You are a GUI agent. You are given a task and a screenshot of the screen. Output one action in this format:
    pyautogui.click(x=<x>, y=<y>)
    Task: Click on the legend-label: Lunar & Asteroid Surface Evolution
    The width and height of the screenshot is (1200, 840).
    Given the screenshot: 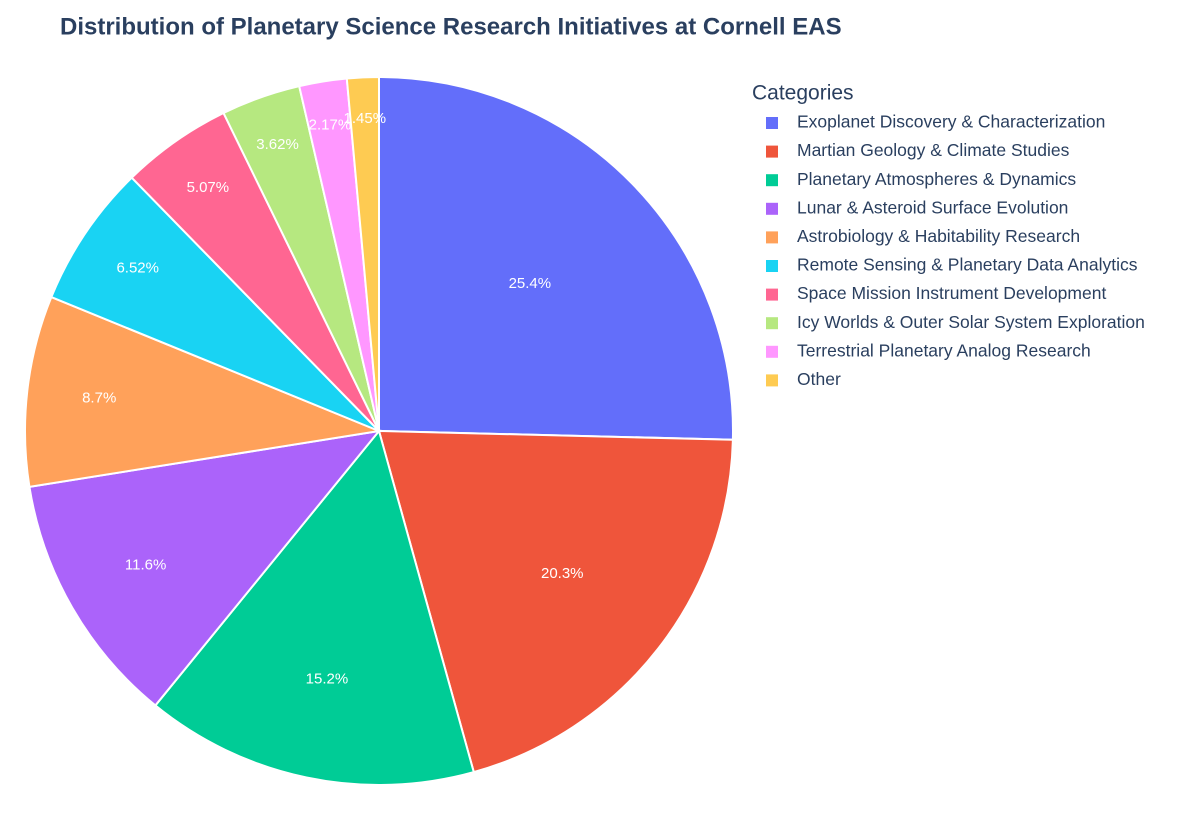 What is the action you would take?
    pyautogui.click(x=932, y=207)
    